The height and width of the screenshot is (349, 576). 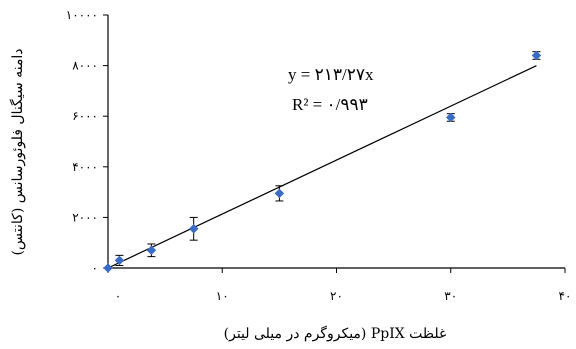 I want to click on x-axis-title: غلظت PpIX (میکروگرم در میلی لیتر), so click(x=335, y=333).